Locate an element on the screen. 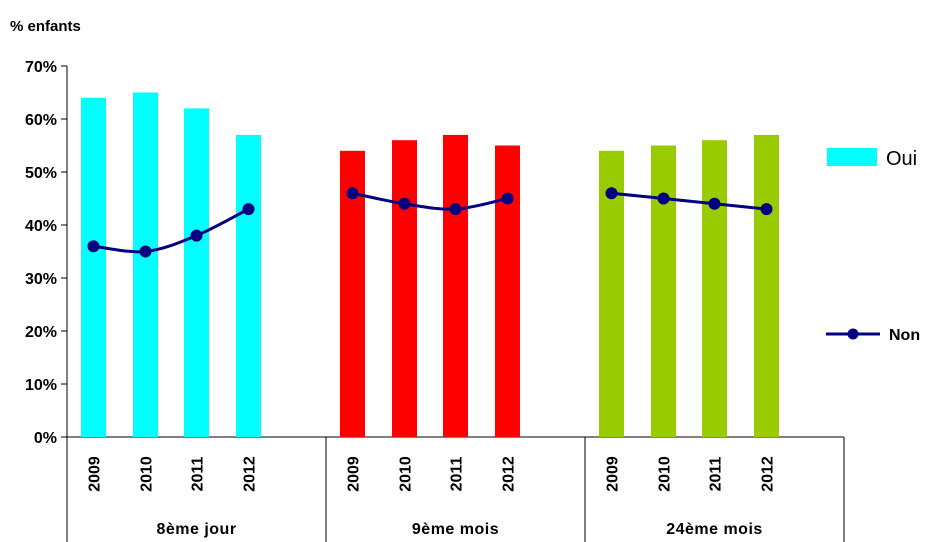 The width and height of the screenshot is (934, 542). y-tick-label: 60% is located at coordinates (41, 120).